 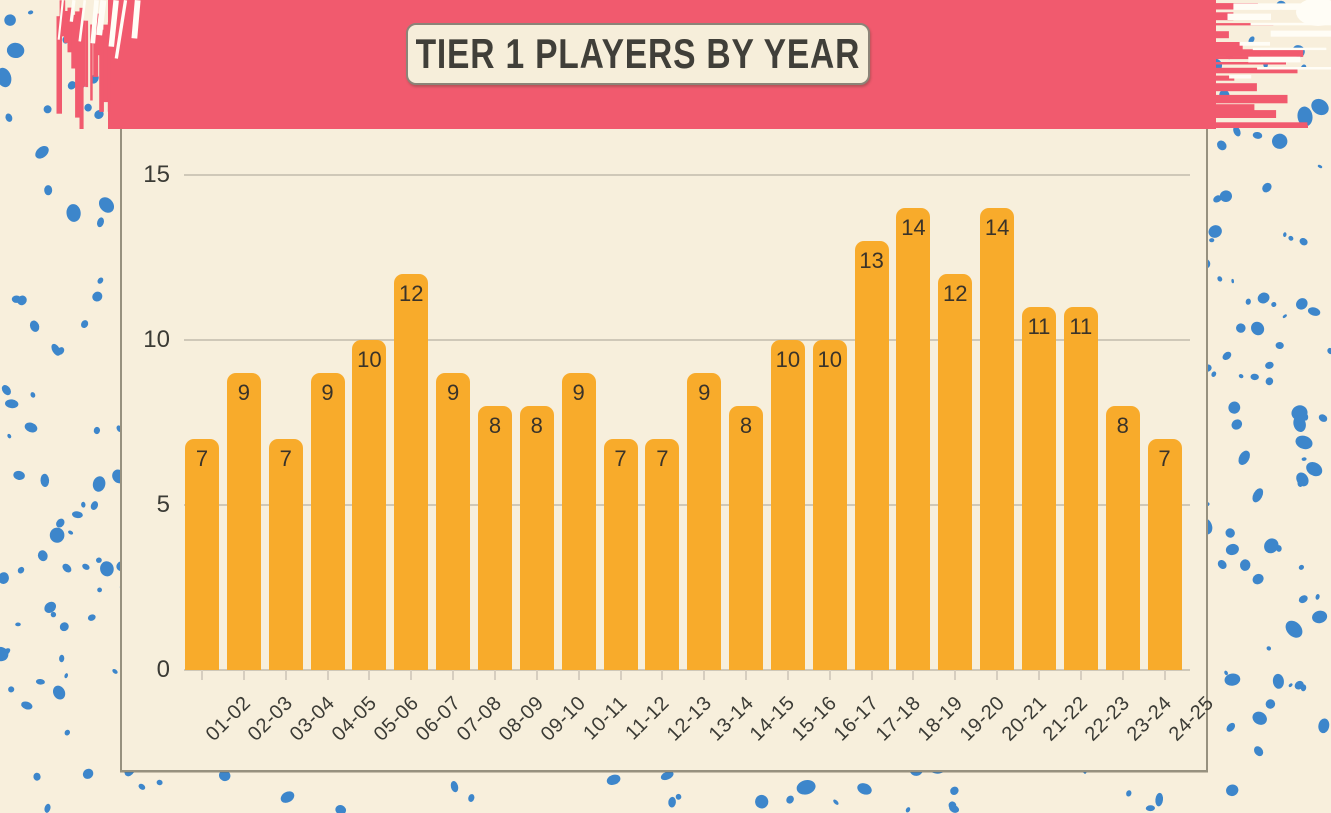 I want to click on x-axis-label: 08-09, so click(x=522, y=719).